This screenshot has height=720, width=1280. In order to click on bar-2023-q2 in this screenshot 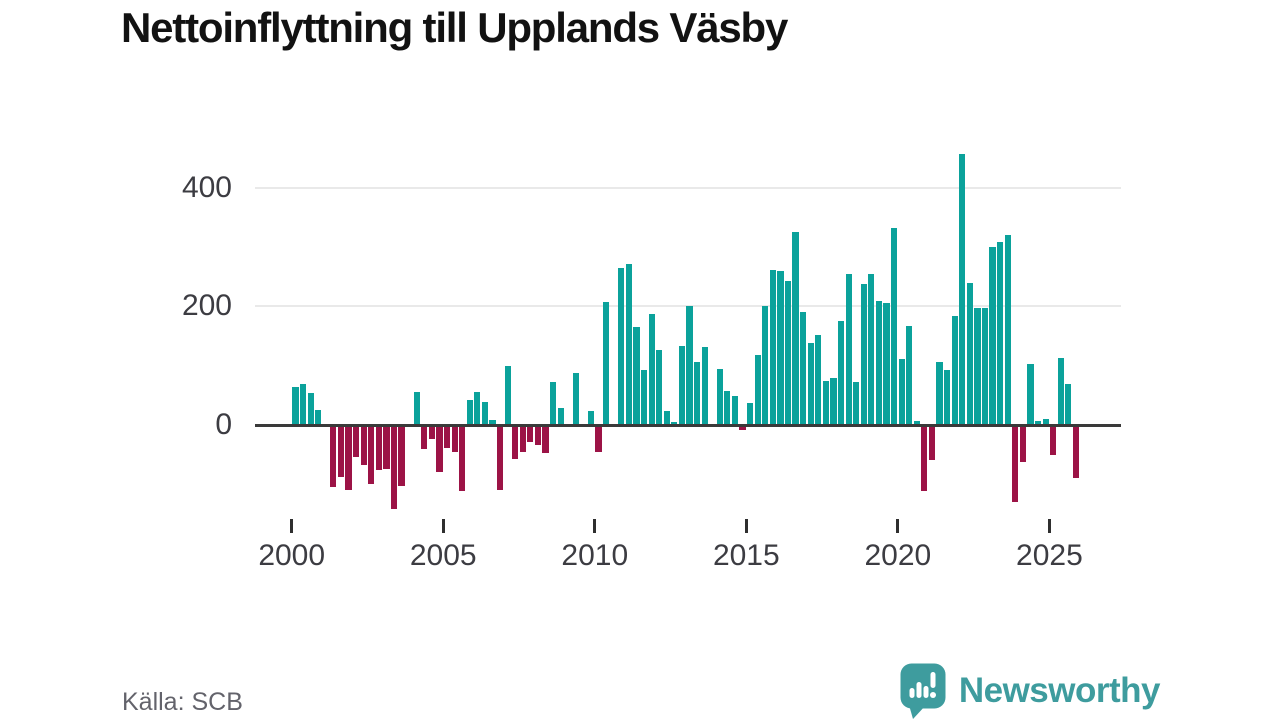, I will do `click(1000, 333)`.